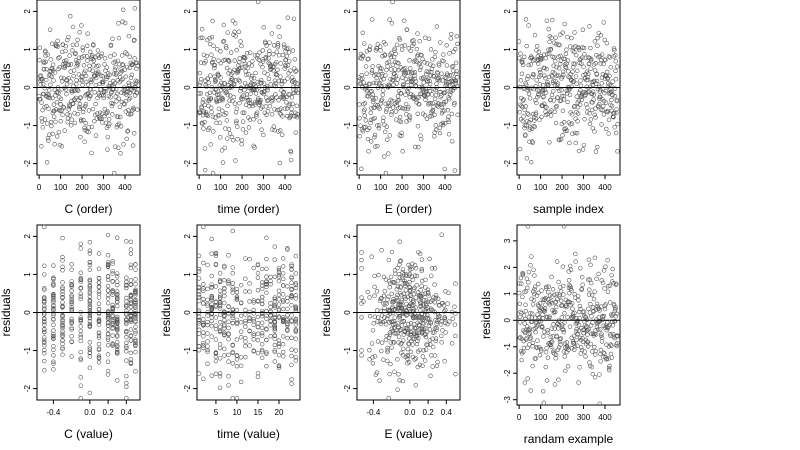  Describe the element at coordinates (347, 11) in the screenshot. I see `y-tick-label: 2` at that location.